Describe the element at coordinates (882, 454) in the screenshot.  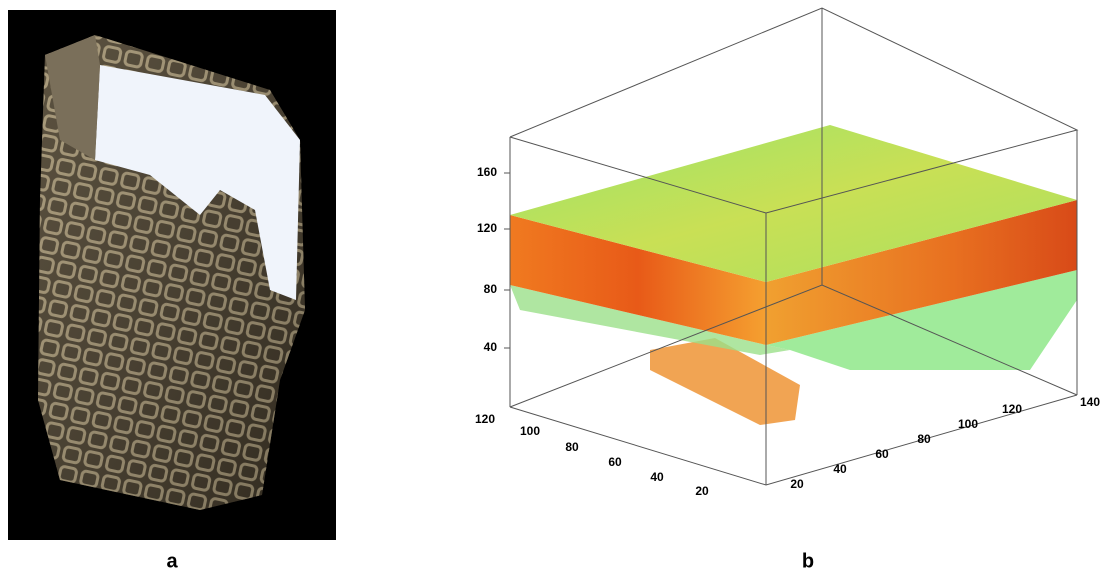
I see `right-tick-label: 60` at that location.